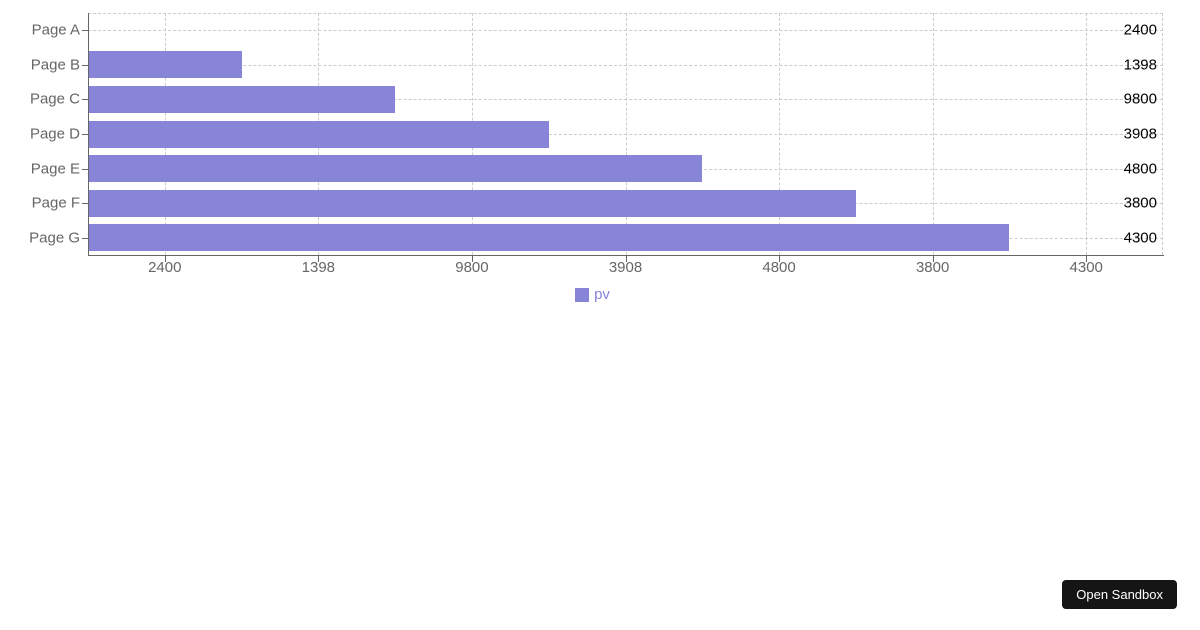 The width and height of the screenshot is (1200, 630). I want to click on open-sandbox-button: Open Sandbox, so click(1119, 594).